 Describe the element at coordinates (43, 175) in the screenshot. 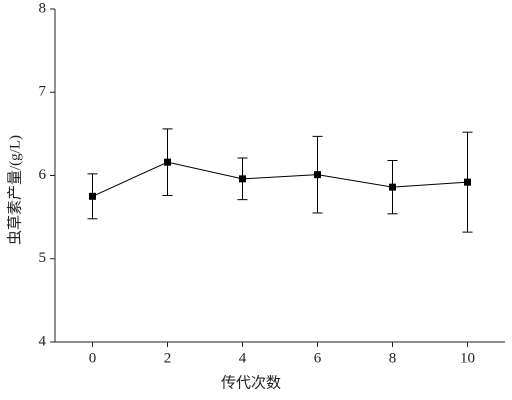

I see `y-tick-label: 6` at that location.